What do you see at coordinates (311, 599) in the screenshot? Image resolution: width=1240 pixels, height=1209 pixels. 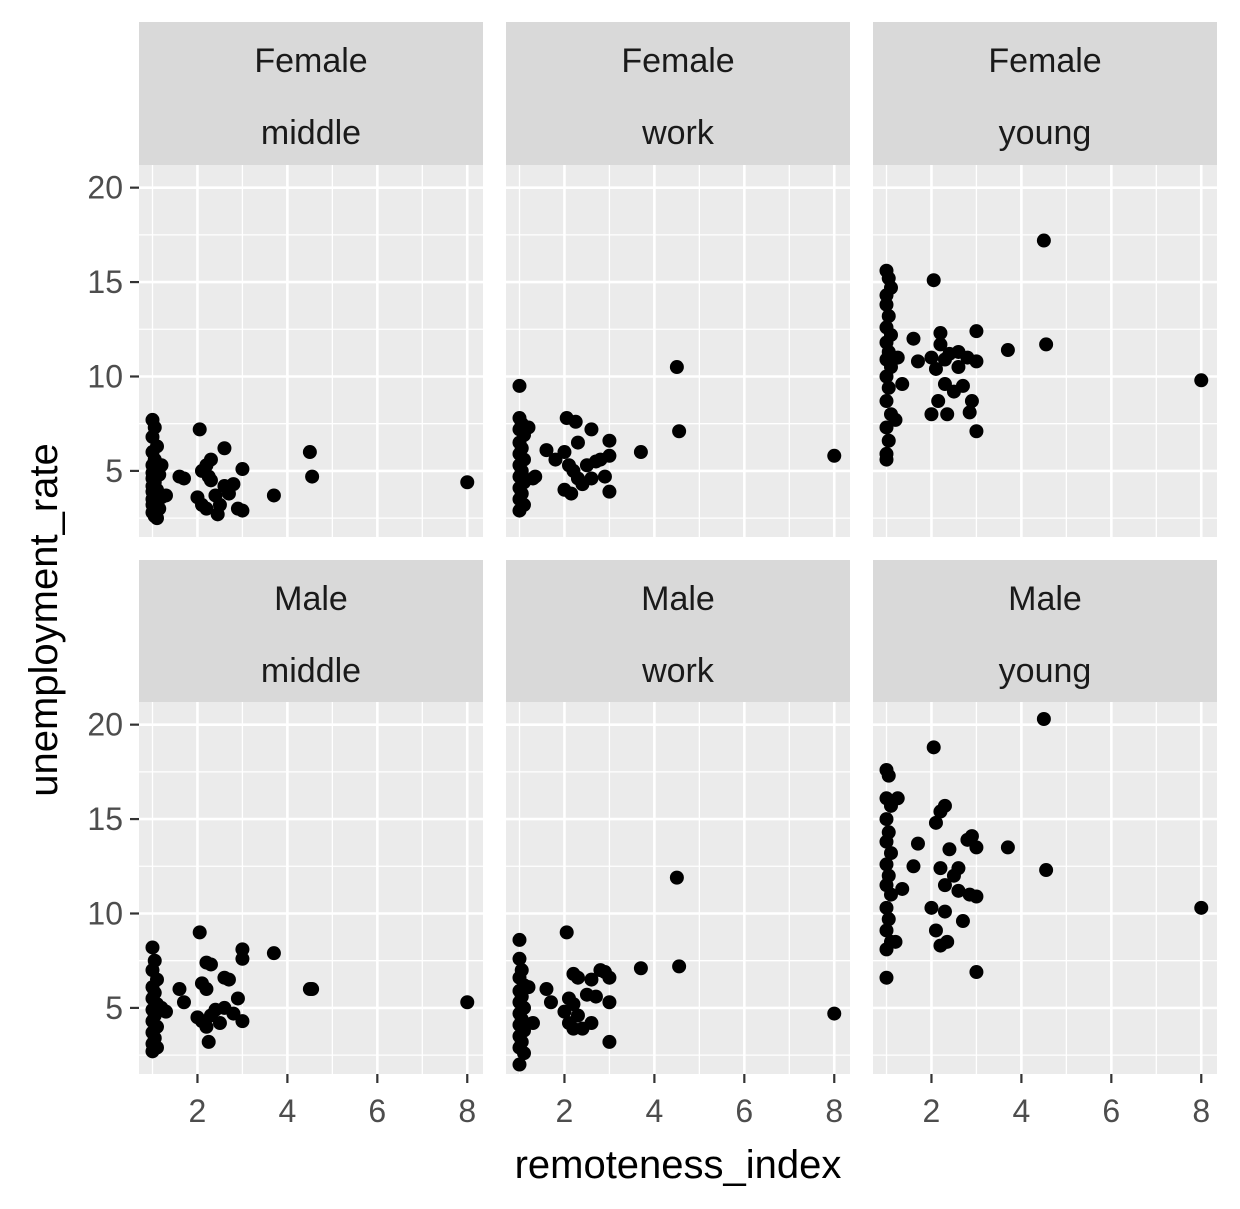 I see `facet-label-sex: Male` at bounding box center [311, 599].